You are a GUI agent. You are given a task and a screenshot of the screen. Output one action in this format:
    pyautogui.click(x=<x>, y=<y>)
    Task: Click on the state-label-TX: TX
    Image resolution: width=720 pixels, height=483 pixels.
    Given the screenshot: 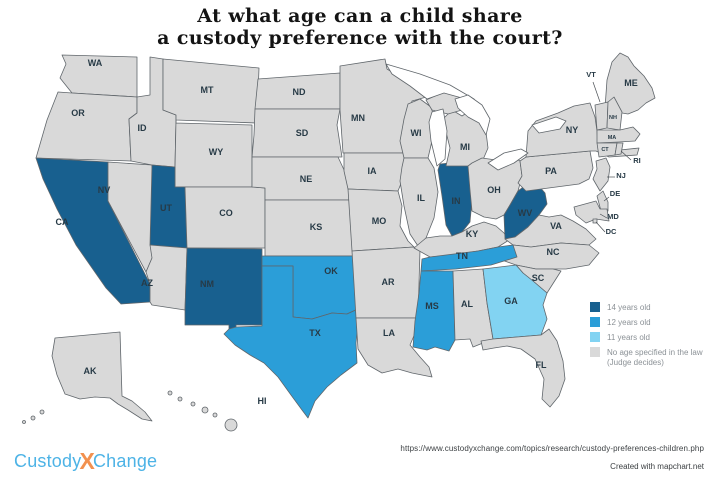 What is the action you would take?
    pyautogui.click(x=315, y=333)
    